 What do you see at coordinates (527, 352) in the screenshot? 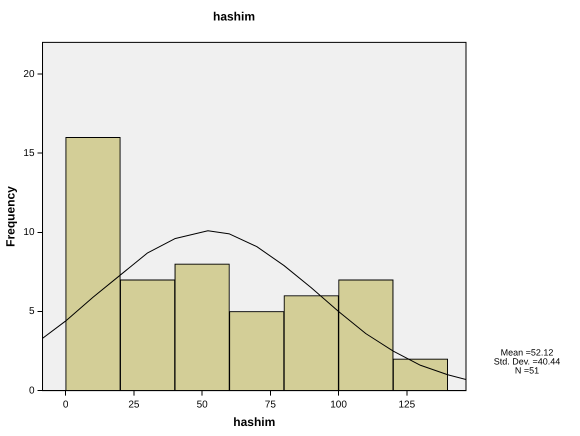
I see `text: Mean =52.12` at bounding box center [527, 352].